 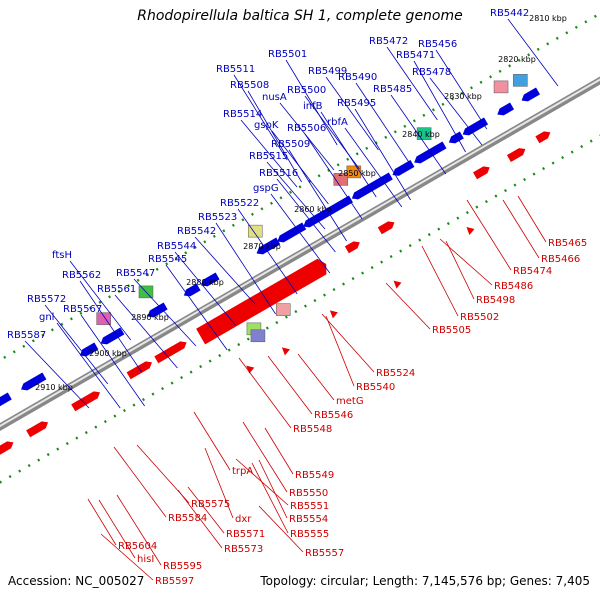 I want to click on lower-gene-label: RB5550, so click(x=308, y=493).